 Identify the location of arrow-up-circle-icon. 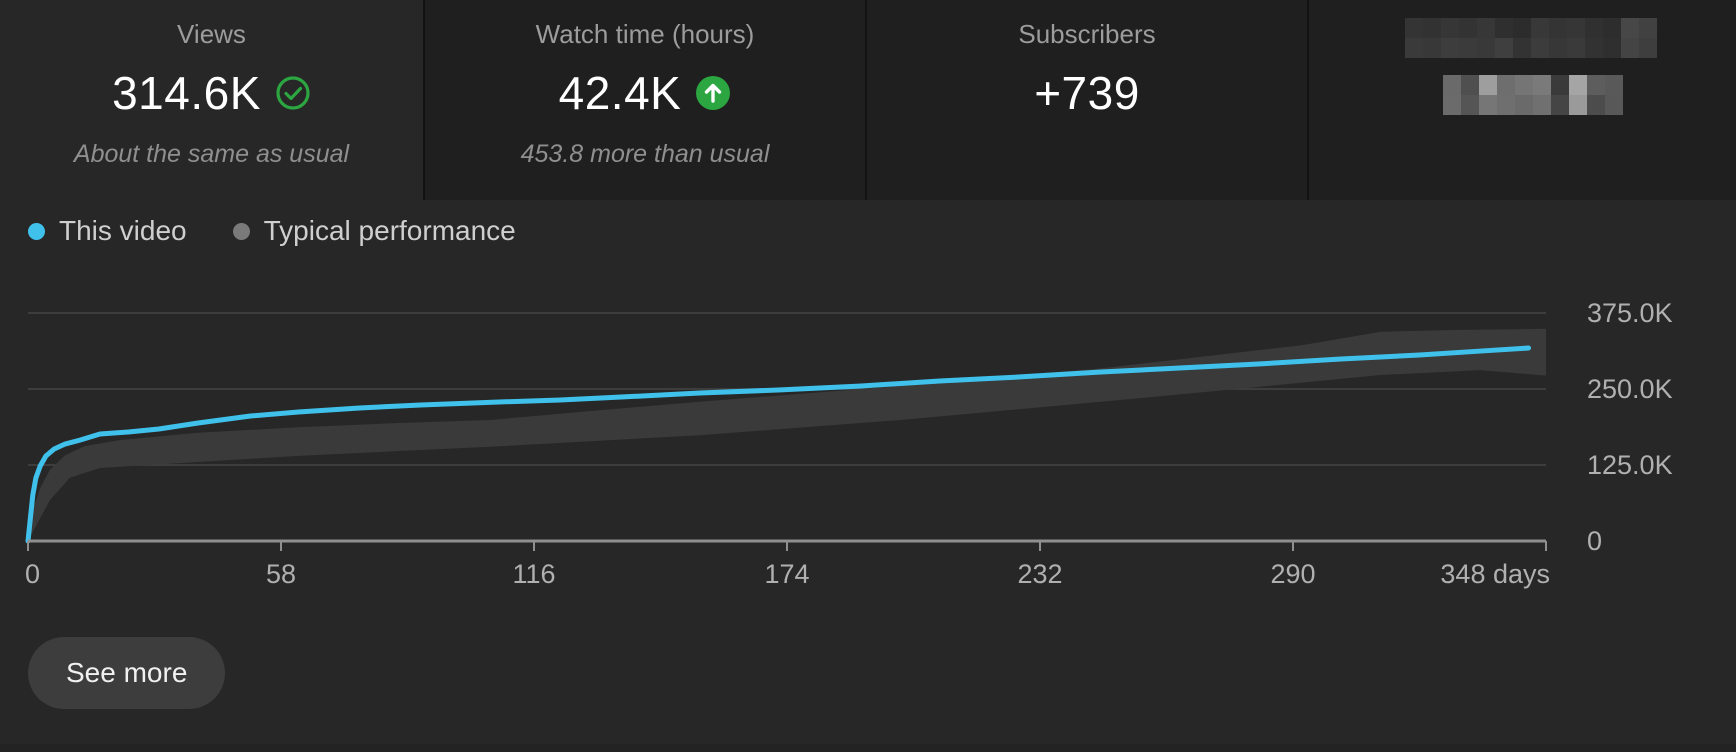
(713, 93).